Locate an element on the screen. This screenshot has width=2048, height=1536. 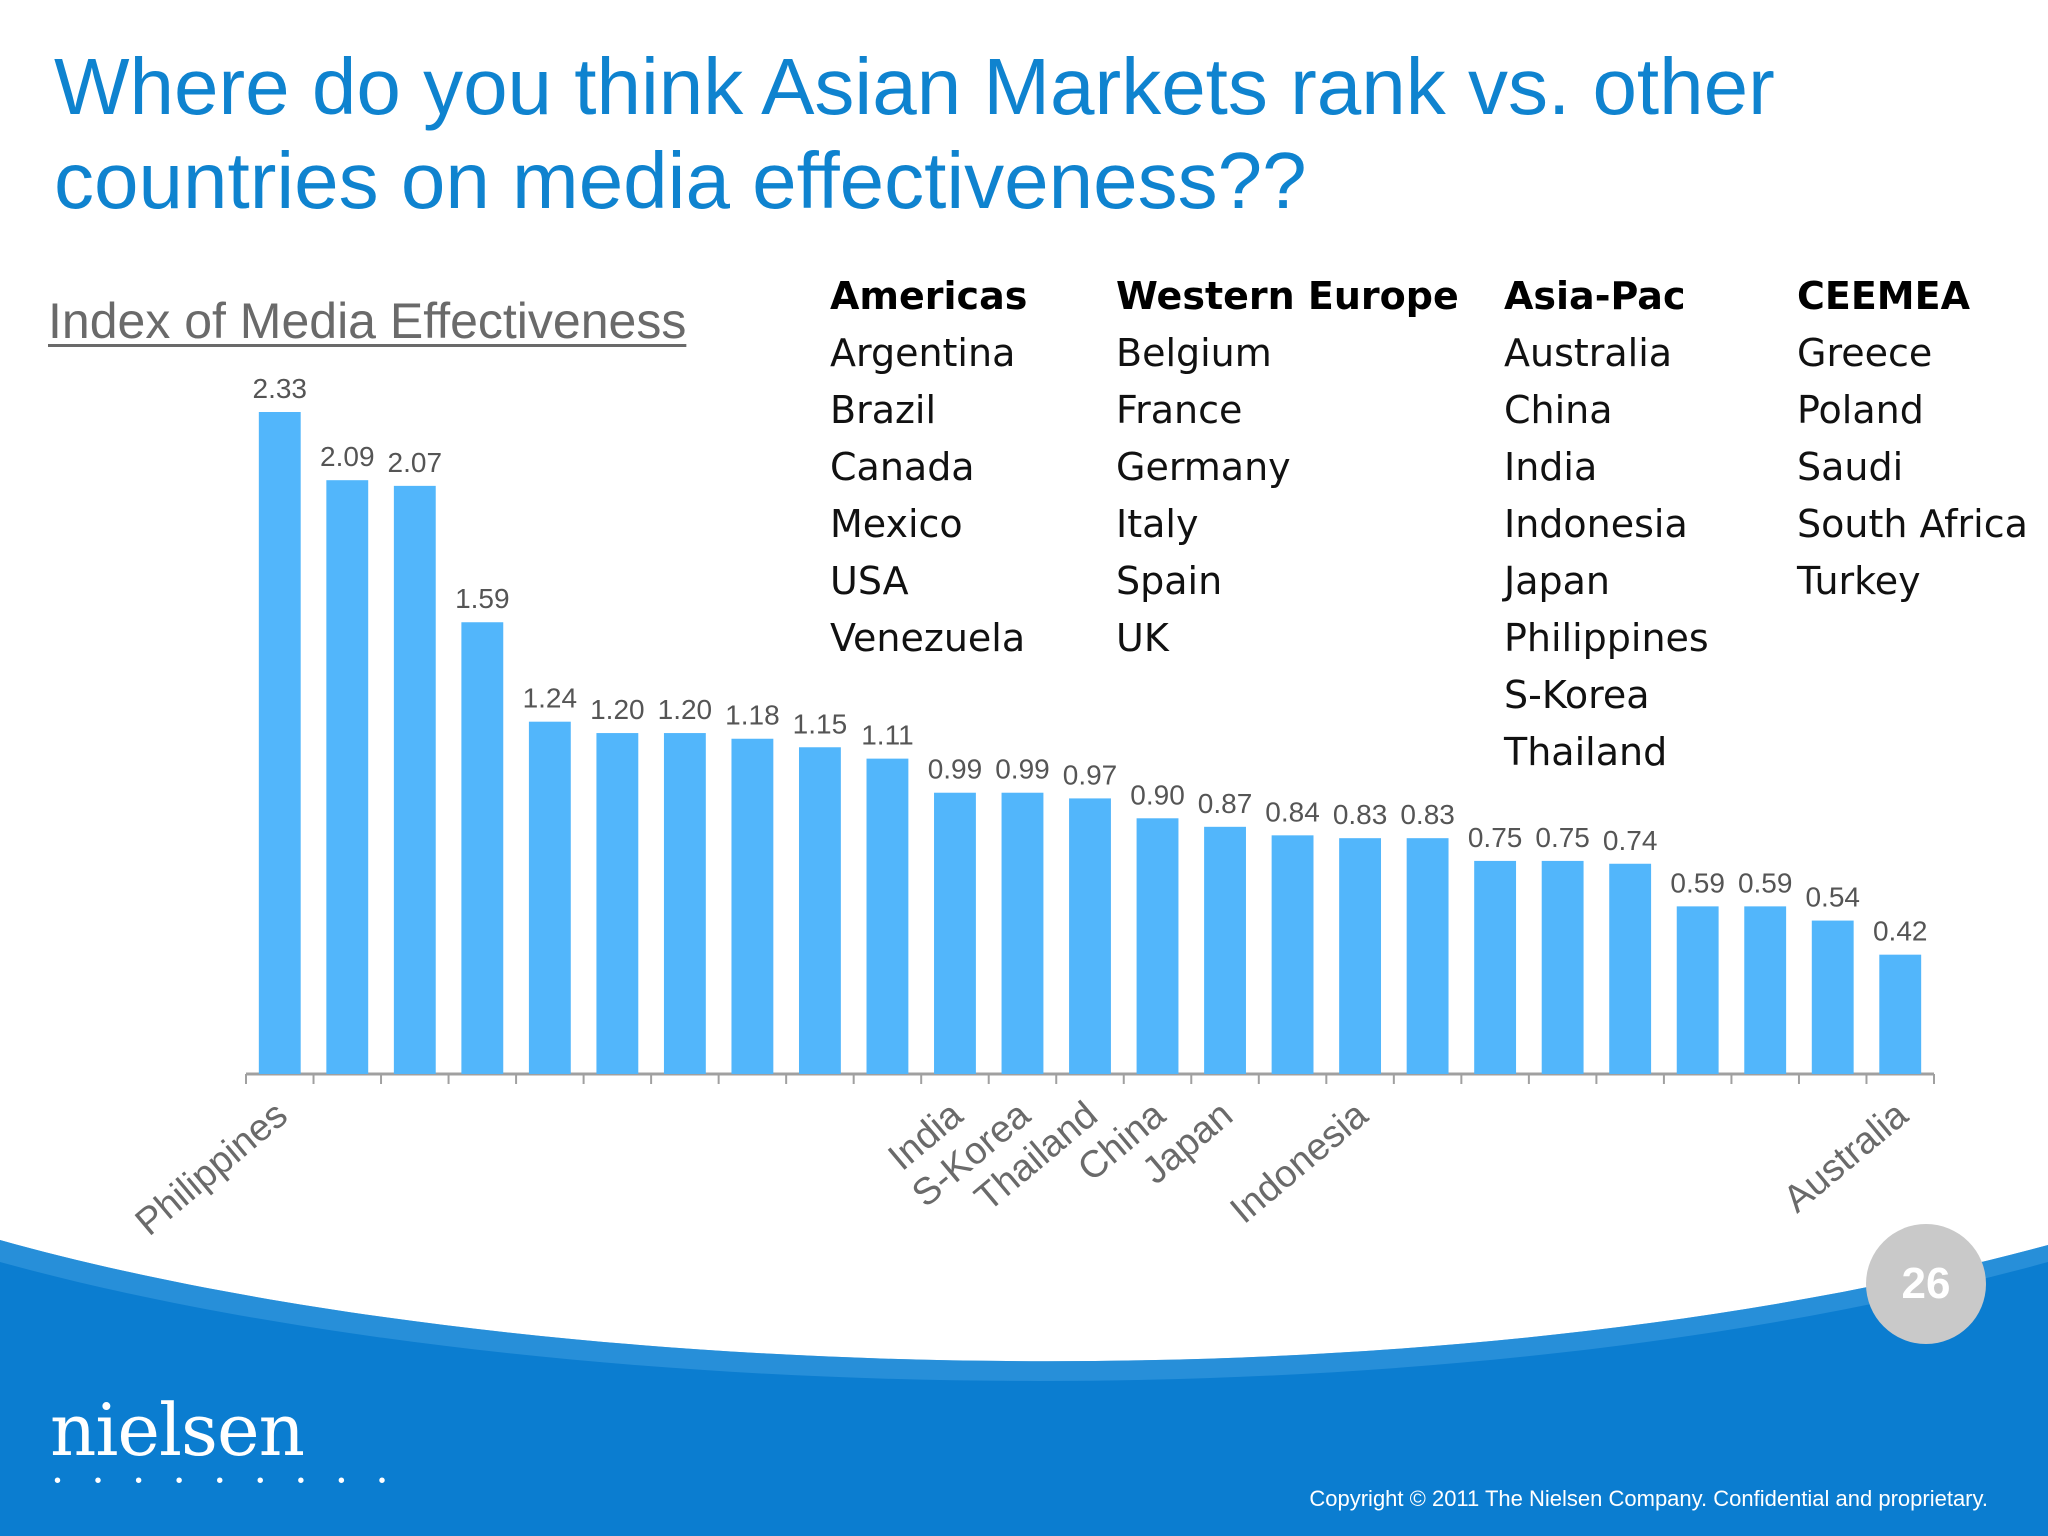
region-country: Poland is located at coordinates (1860, 410).